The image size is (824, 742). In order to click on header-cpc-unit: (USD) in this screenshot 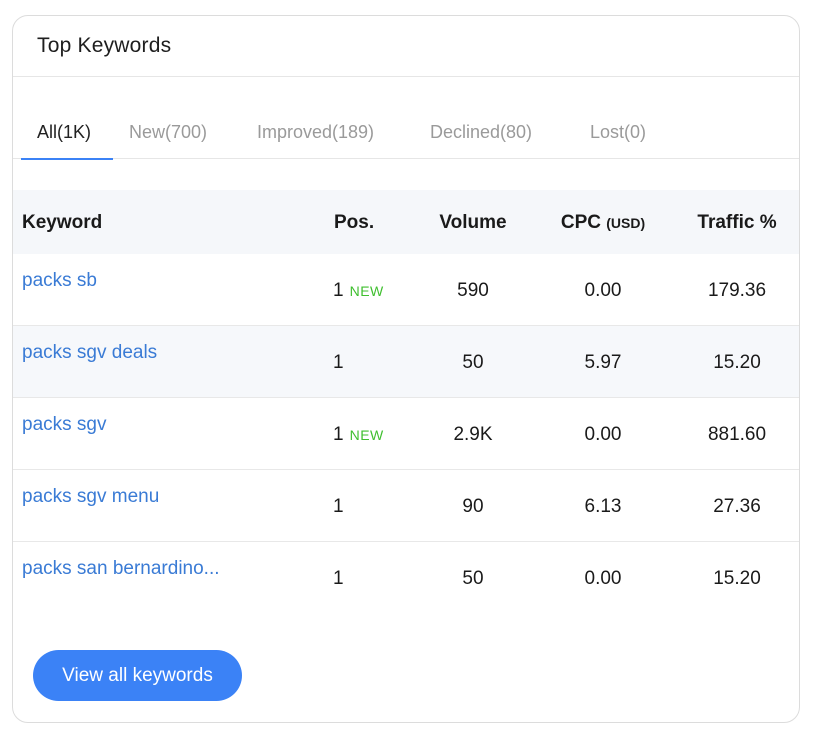, I will do `click(626, 223)`.